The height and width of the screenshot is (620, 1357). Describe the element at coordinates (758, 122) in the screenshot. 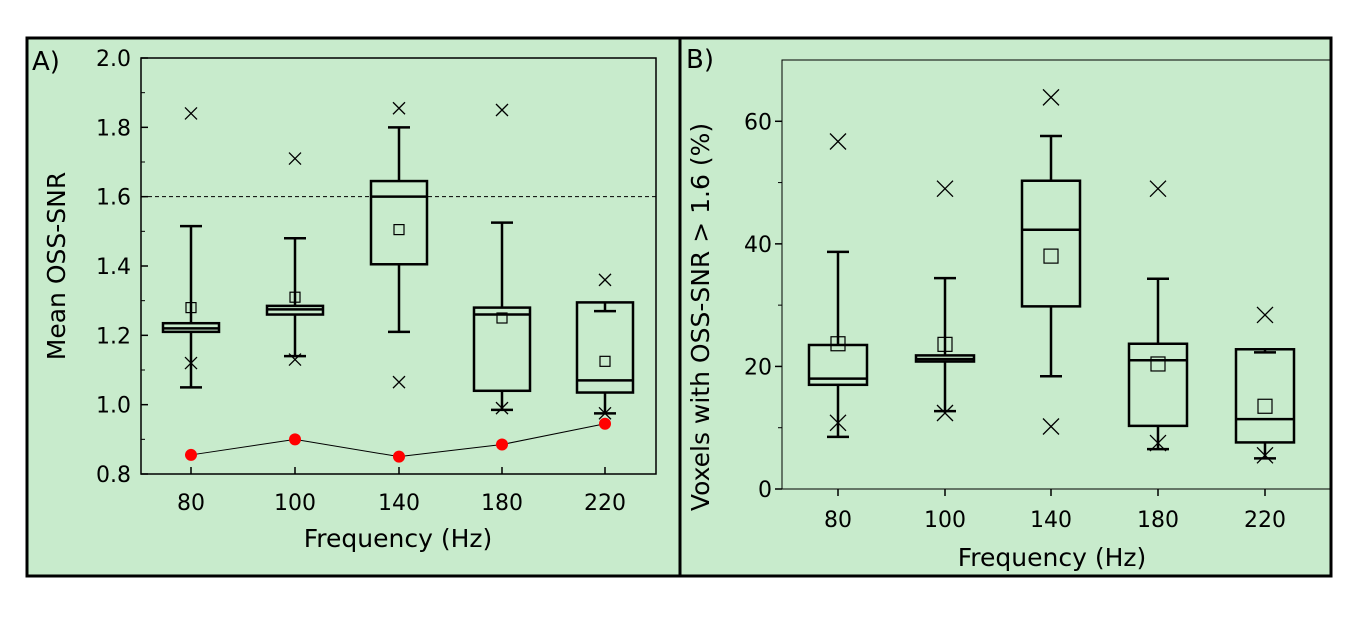

I see `panel-b-y-tick-label: 60` at that location.